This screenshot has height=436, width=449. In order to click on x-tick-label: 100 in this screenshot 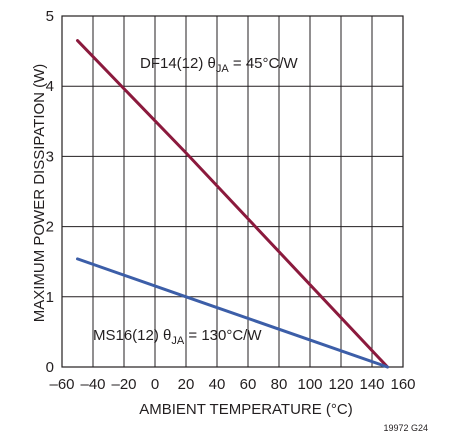, I will do `click(309, 384)`.